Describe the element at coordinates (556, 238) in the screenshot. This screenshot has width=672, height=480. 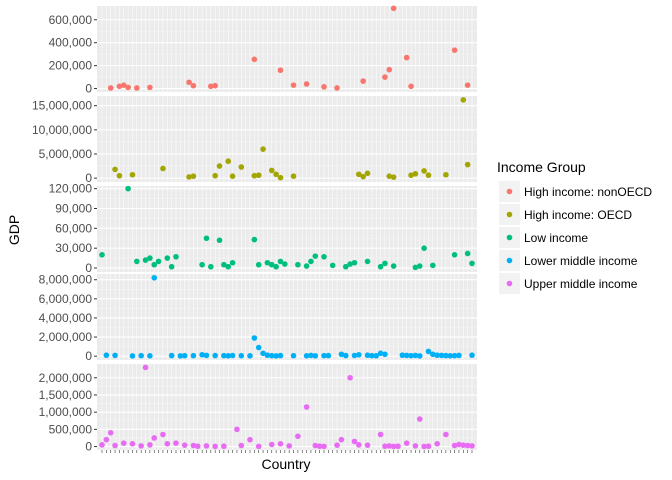
I see `legend-label: Low income` at that location.